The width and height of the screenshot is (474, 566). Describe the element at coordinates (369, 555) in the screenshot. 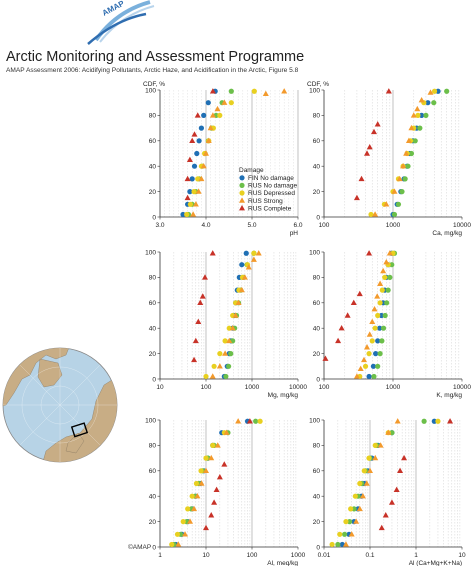

I see `x-tick-label: 0.1` at that location.